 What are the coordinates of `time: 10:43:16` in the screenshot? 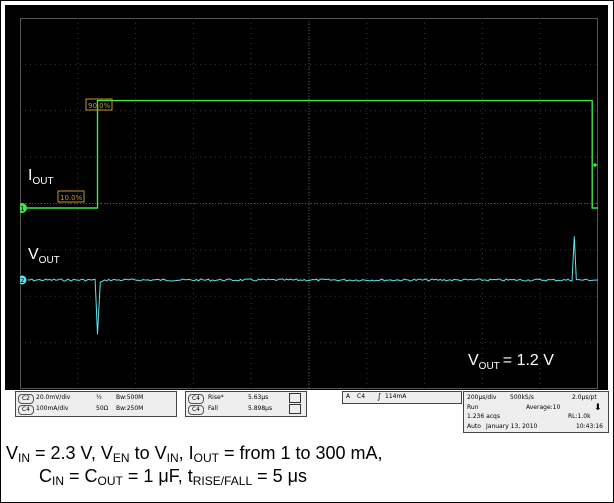 It's located at (589, 426).